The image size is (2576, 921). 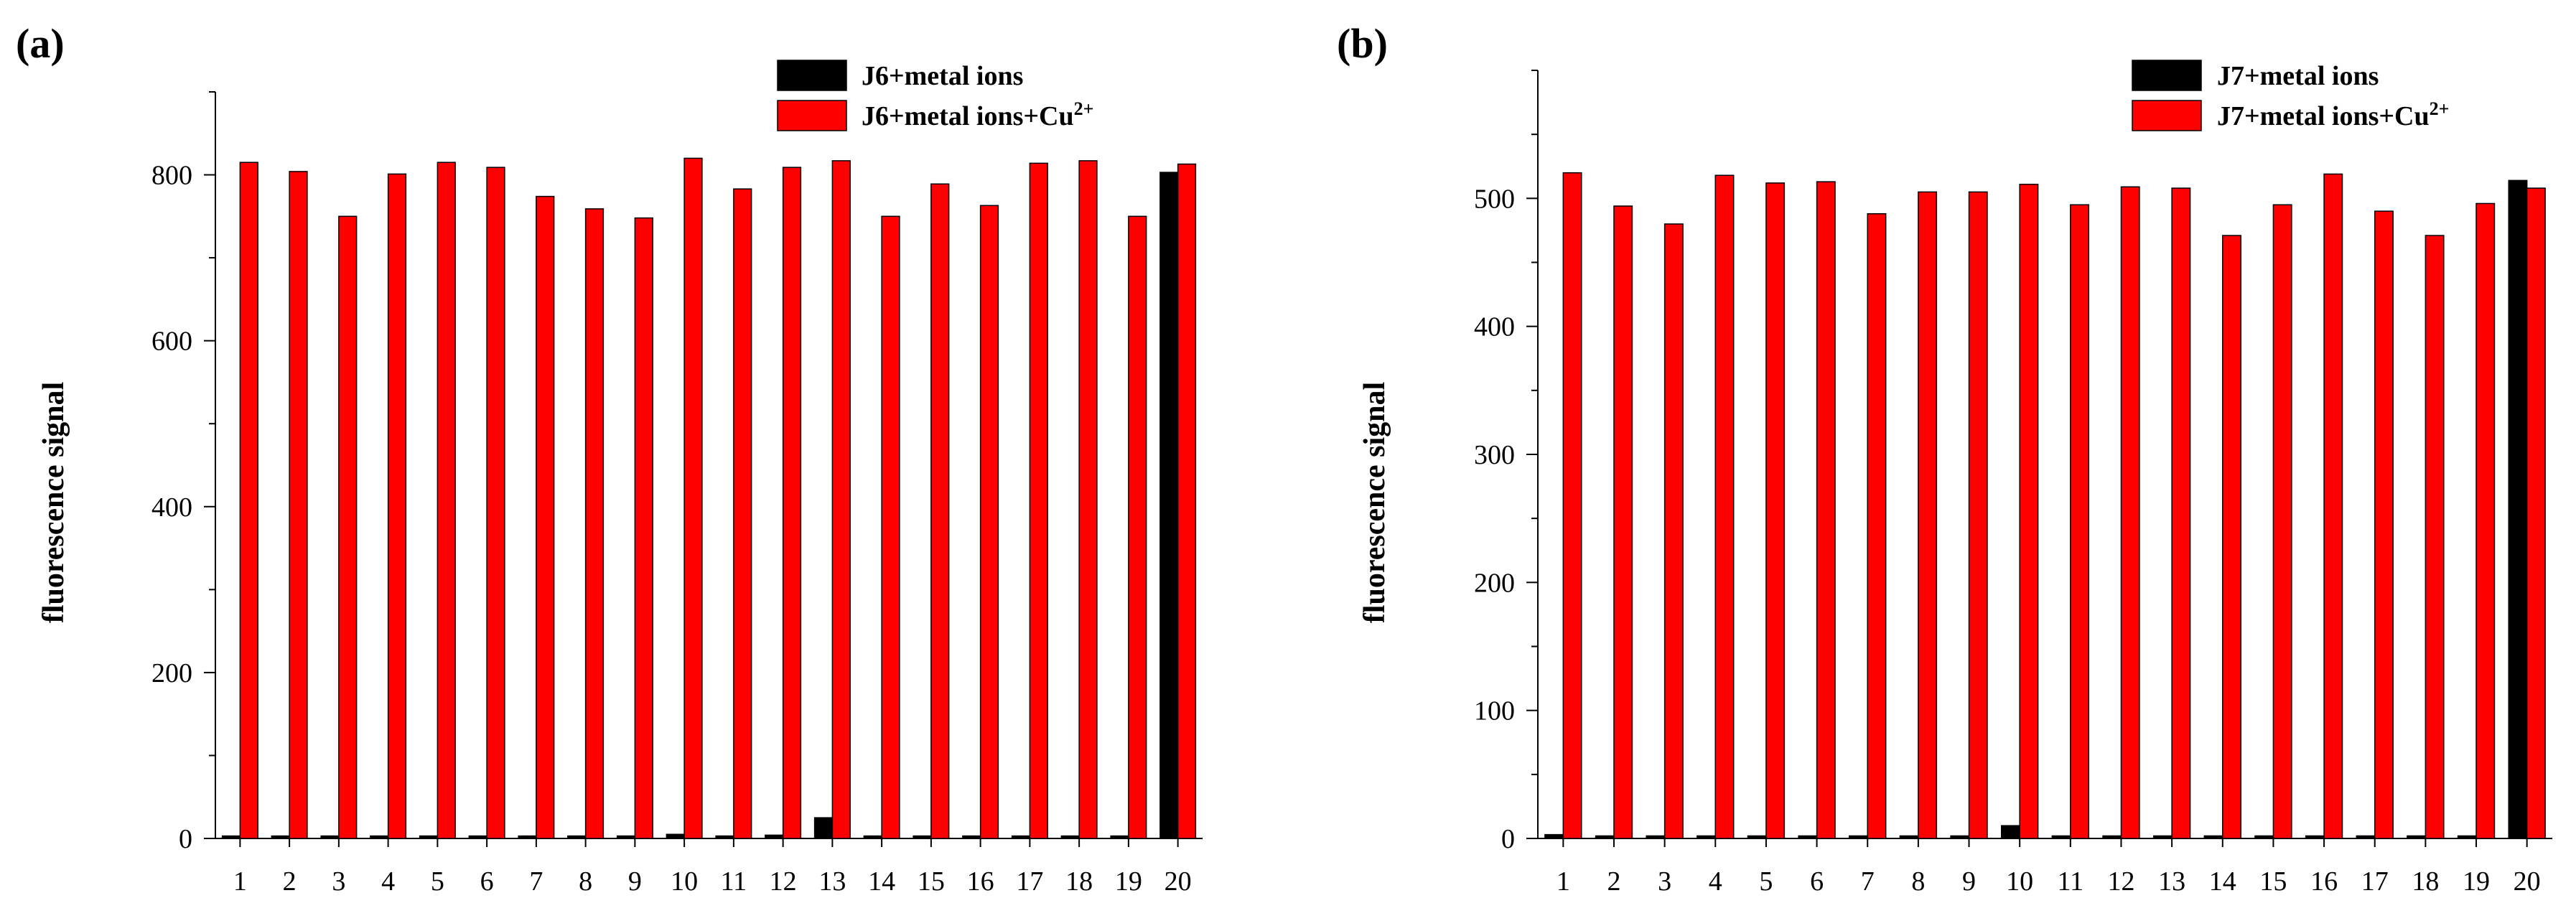 I want to click on panel-a-legend-label-1: J6+metal ions+Cu2+, so click(x=977, y=114).